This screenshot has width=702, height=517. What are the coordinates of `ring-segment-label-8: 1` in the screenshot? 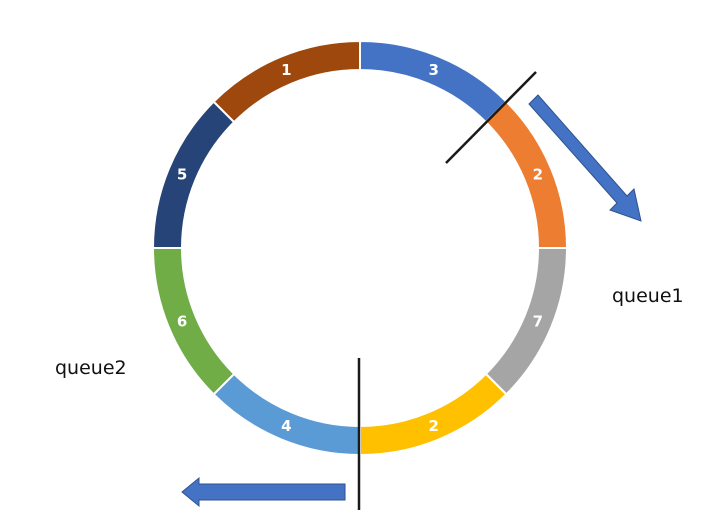 It's located at (286, 70).